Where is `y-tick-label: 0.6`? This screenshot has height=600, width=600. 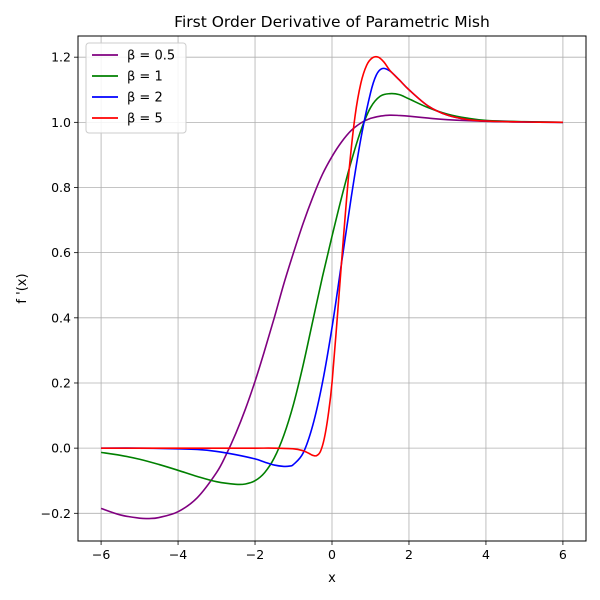 y-tick-label: 0.6 is located at coordinates (61, 252).